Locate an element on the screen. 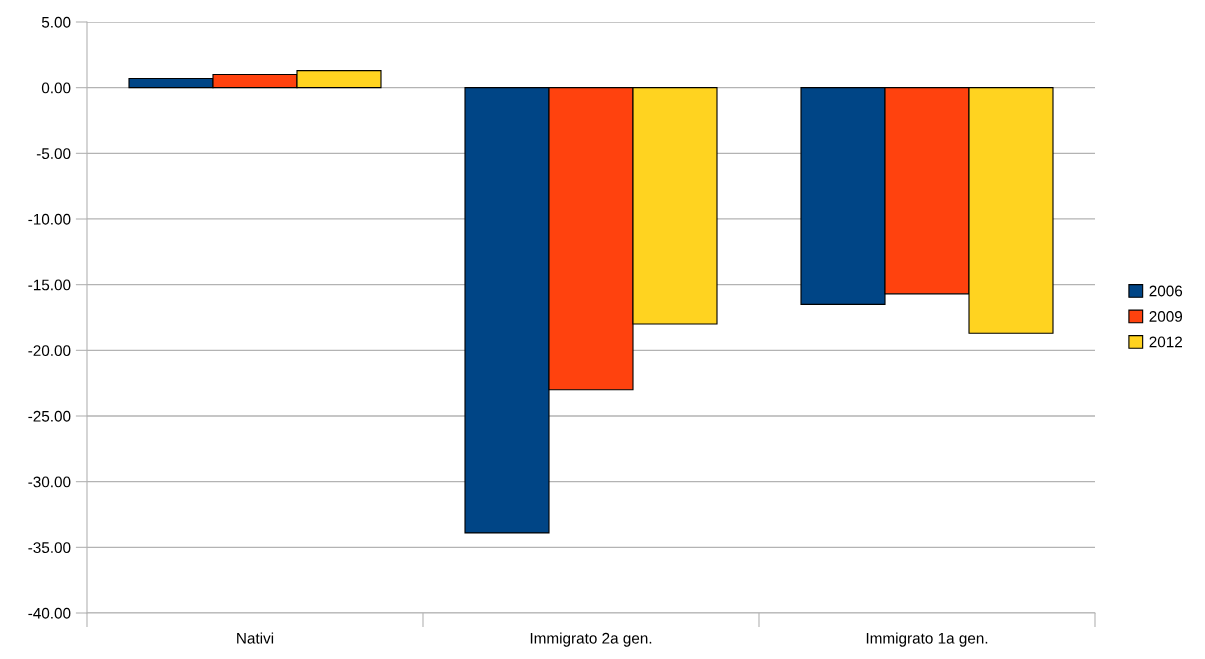 Image resolution: width=1205 pixels, height=659 pixels. y-tick-label: -10.00 is located at coordinates (49, 219).